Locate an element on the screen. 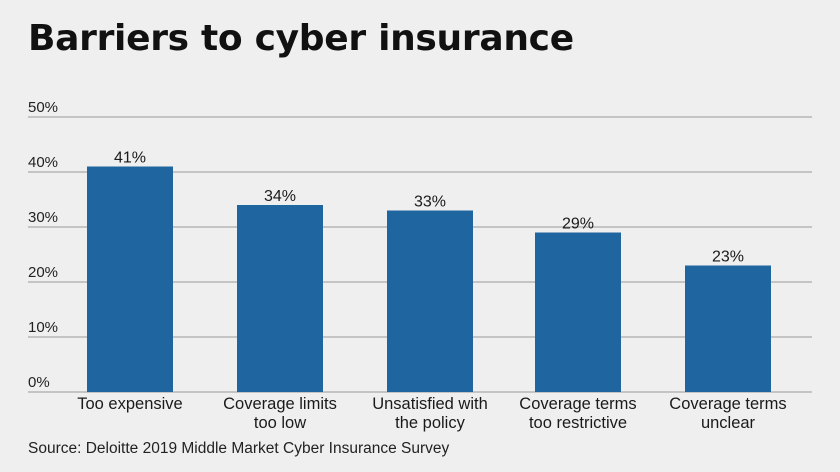 The height and width of the screenshot is (472, 840). bar-value-label: 34% is located at coordinates (280, 196).